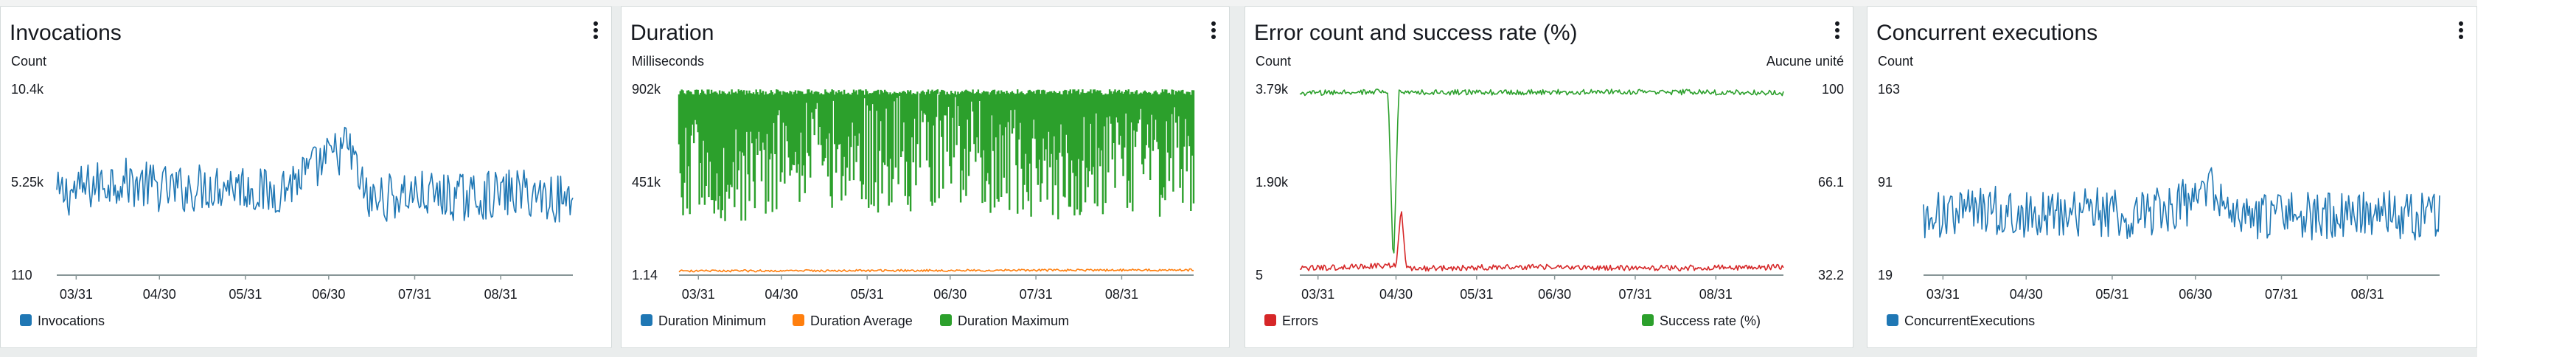 The image size is (2576, 357). I want to click on legend-label: Duration Minimum, so click(712, 321).